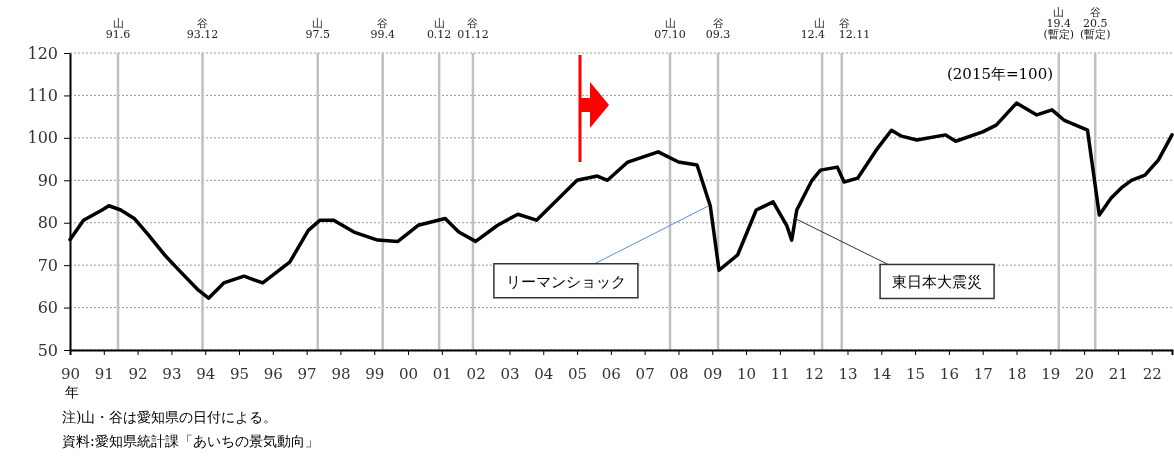 The width and height of the screenshot is (1174, 461). I want to click on x-tick-label: 91, so click(104, 374).